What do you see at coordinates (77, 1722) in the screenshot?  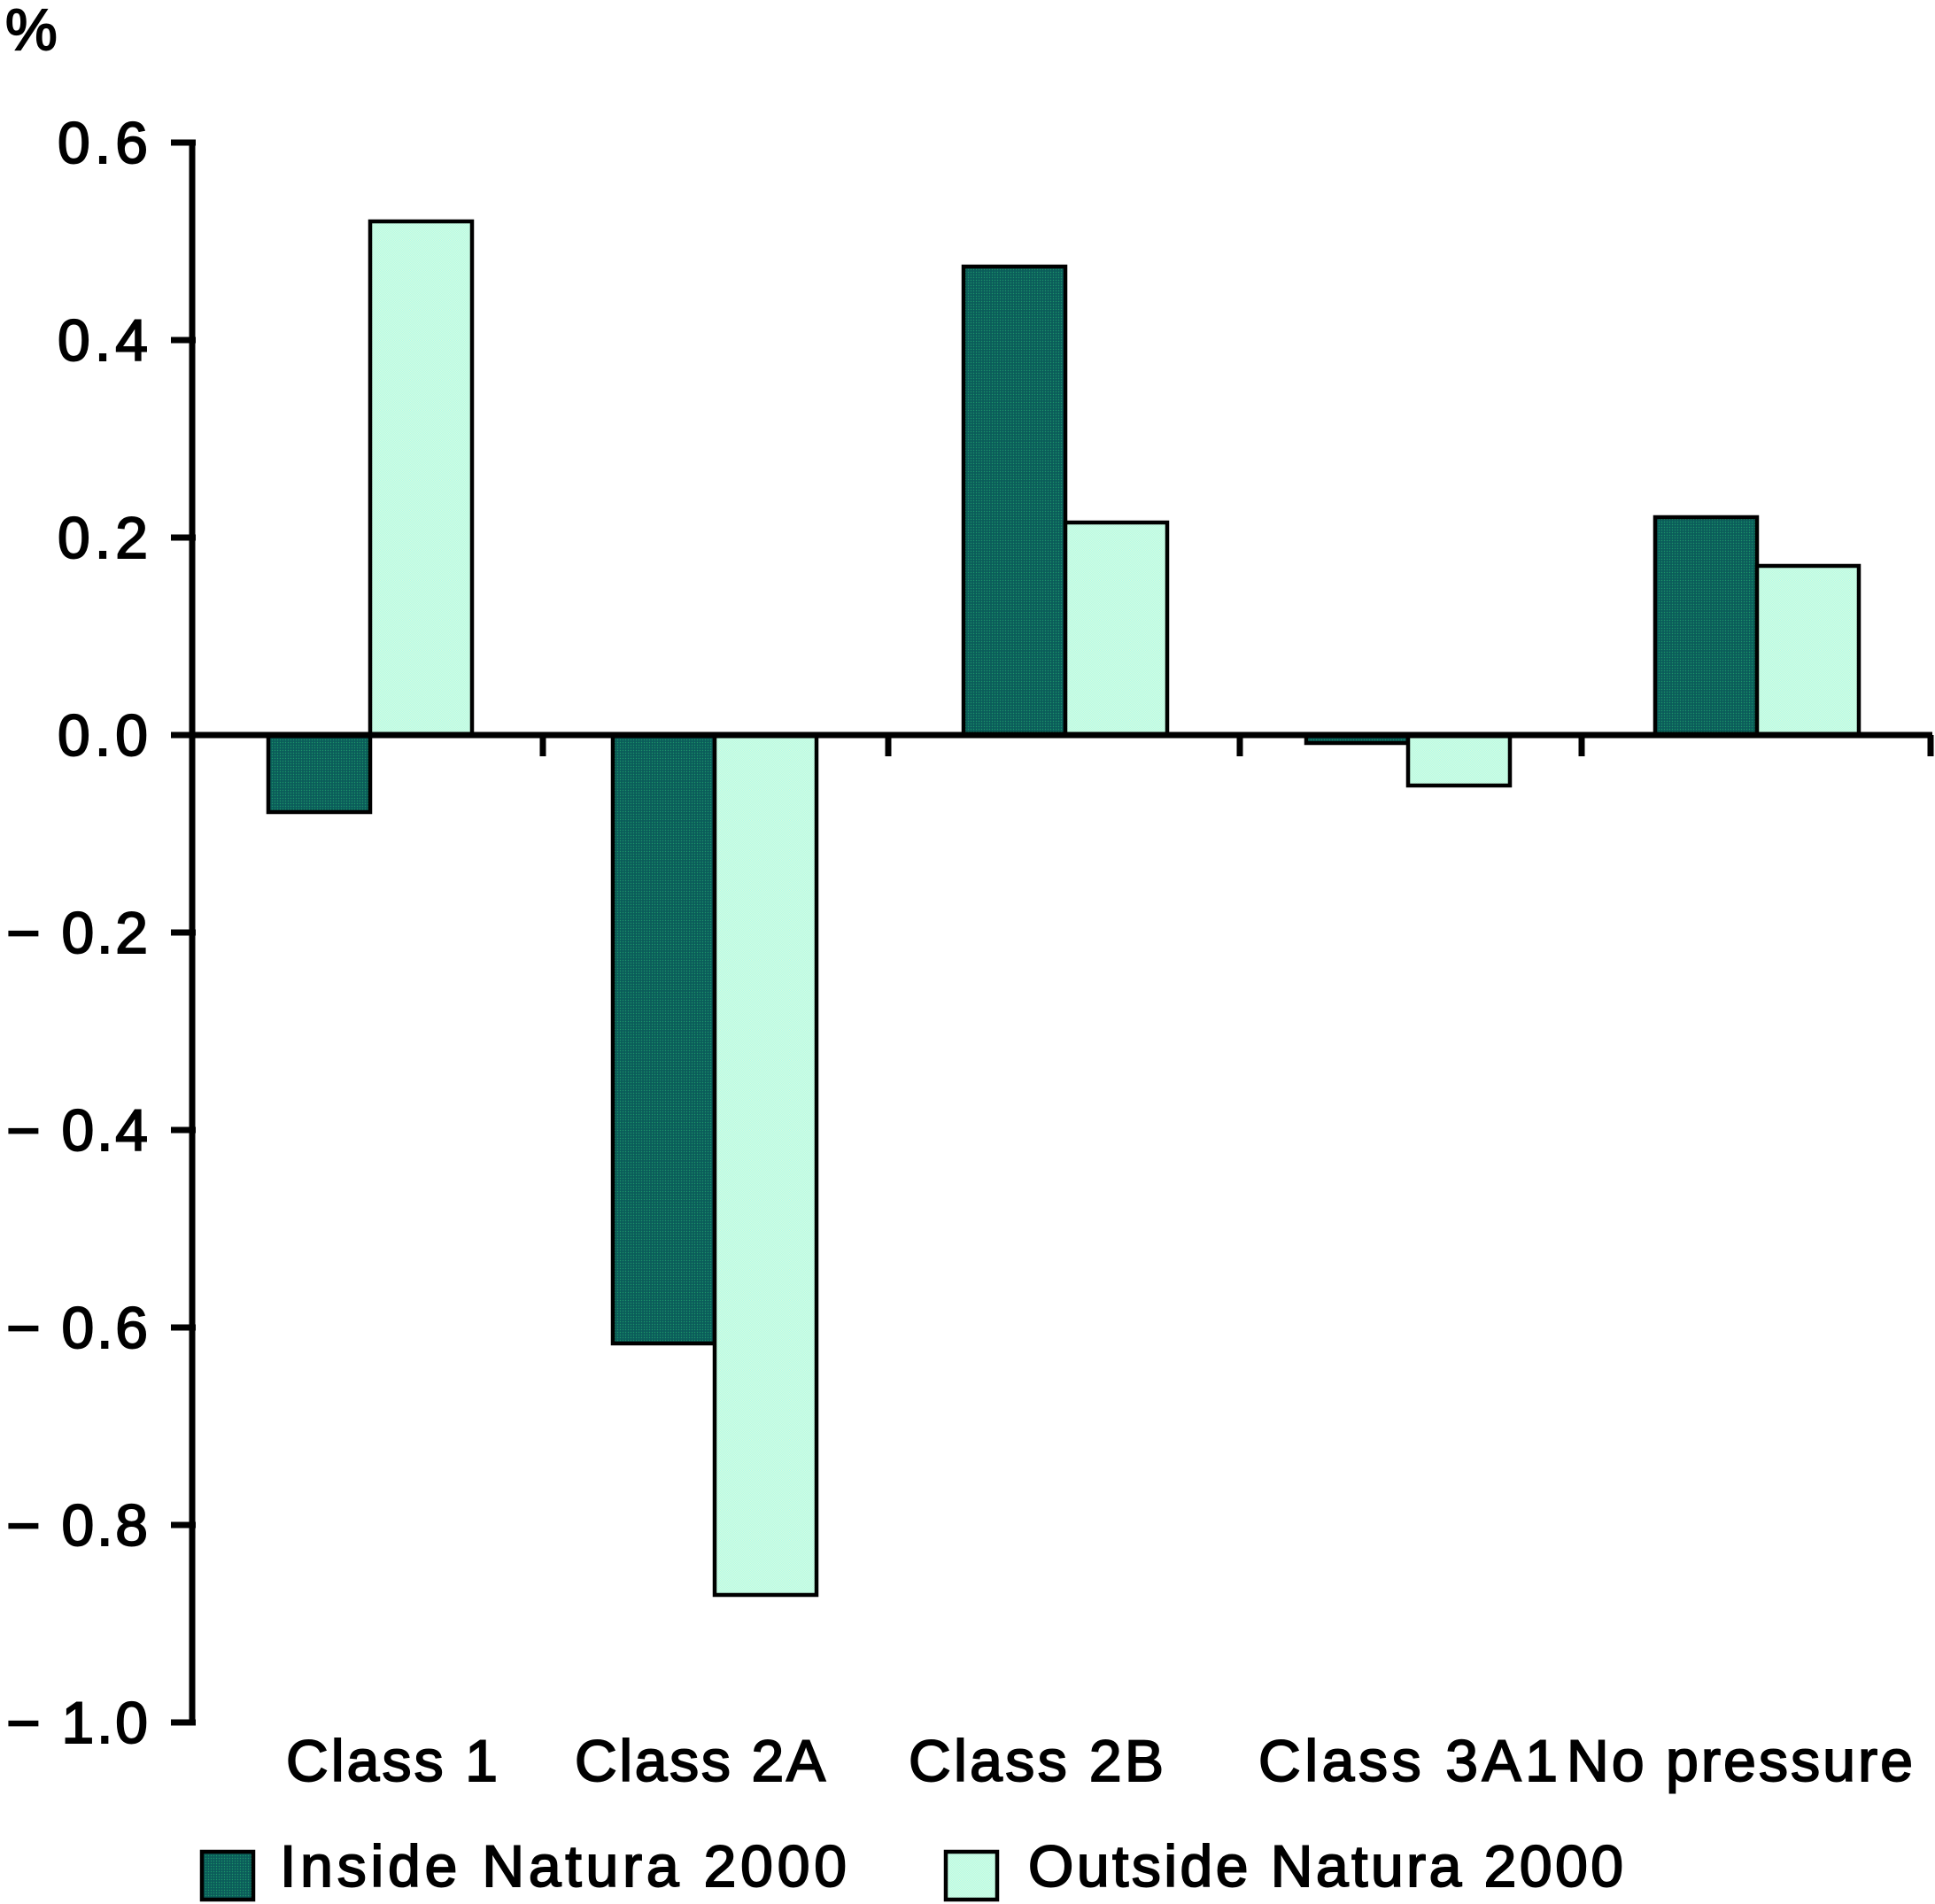 I see `svg-text: − 1.0` at bounding box center [77, 1722].